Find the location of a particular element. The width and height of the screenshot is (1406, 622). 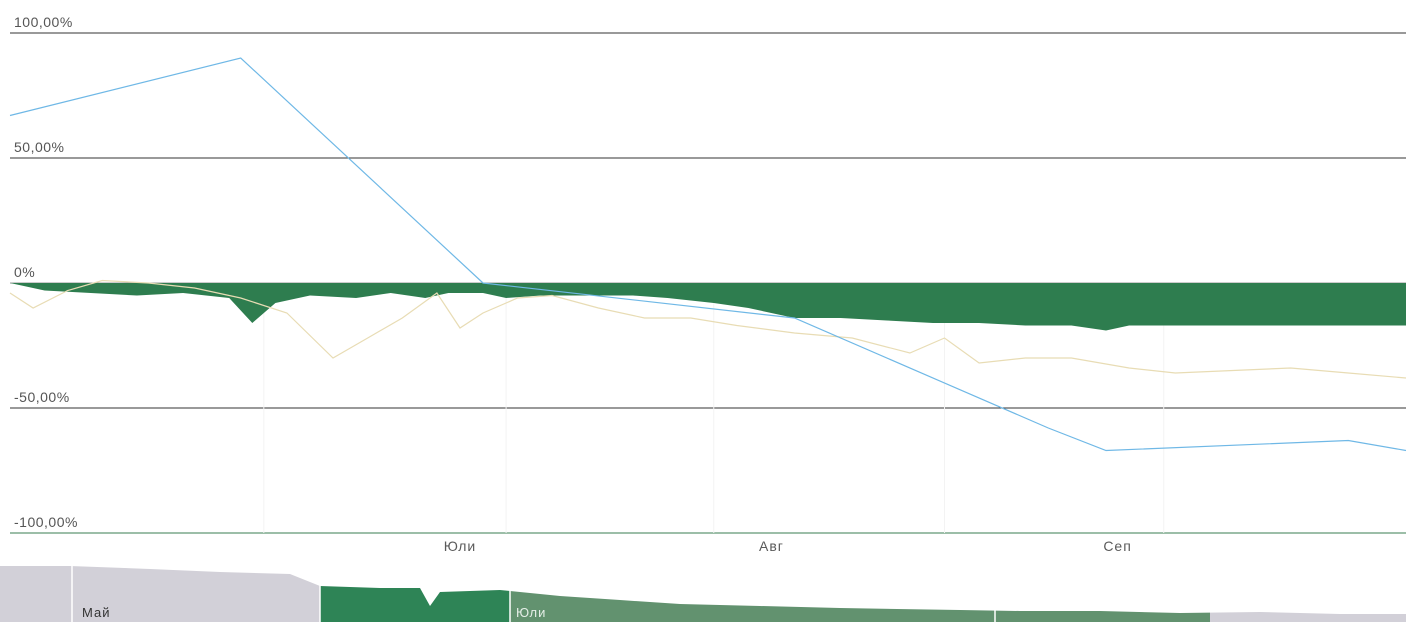

x-axis-labels: Юли Авг Сеп is located at coordinates (787, 546).